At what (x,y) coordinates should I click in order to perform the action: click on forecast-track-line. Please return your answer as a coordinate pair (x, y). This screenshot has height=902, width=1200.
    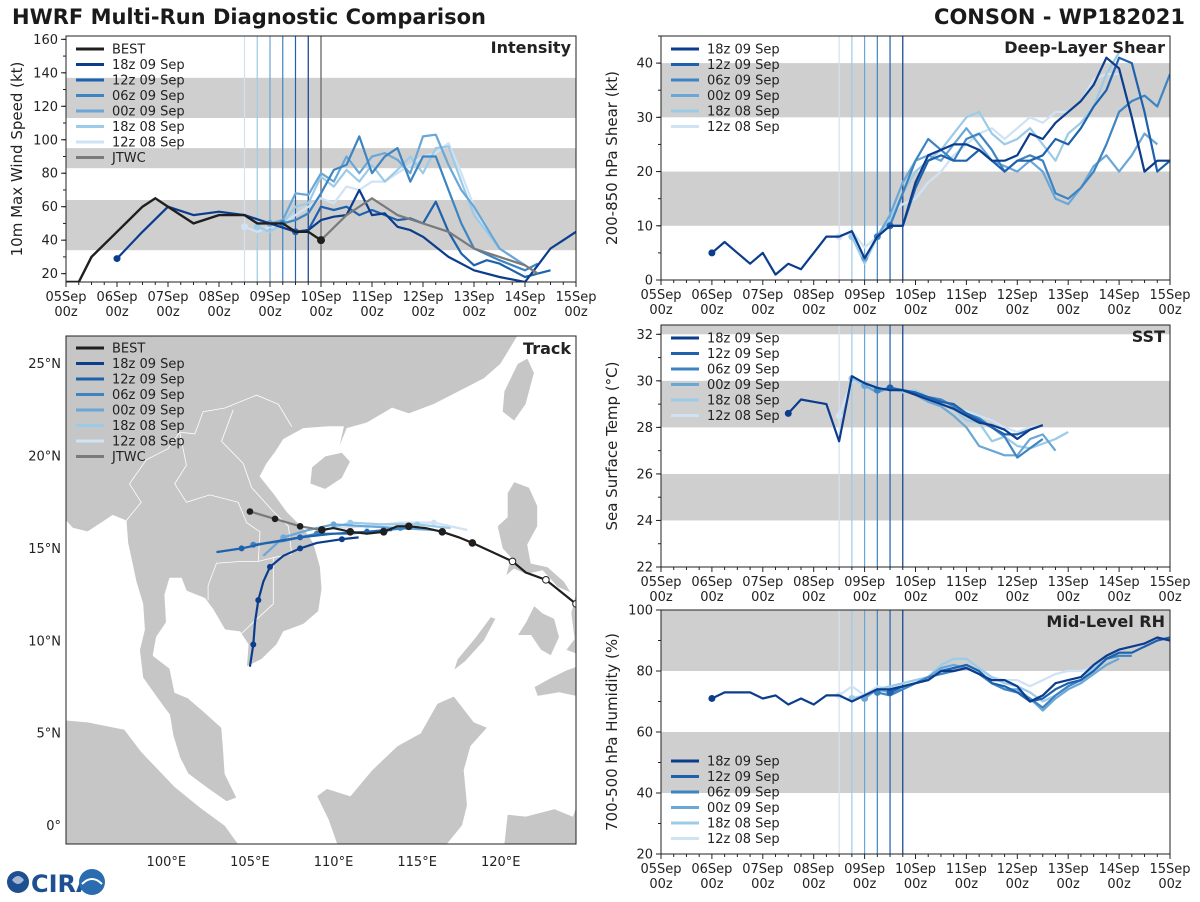
    Looking at the image, I should click on (400, 526).